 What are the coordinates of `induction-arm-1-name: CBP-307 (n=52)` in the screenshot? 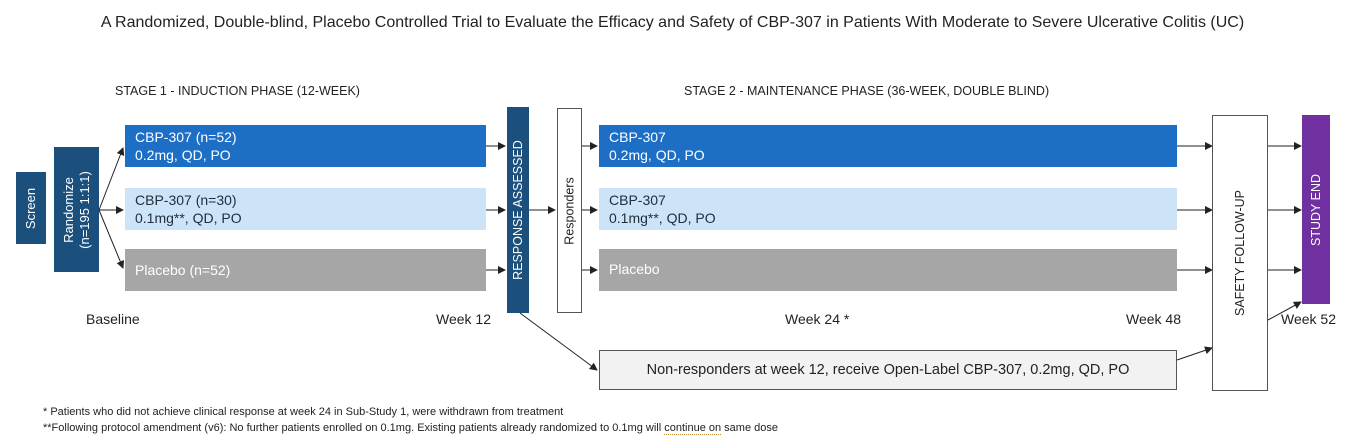 It's located at (186, 137).